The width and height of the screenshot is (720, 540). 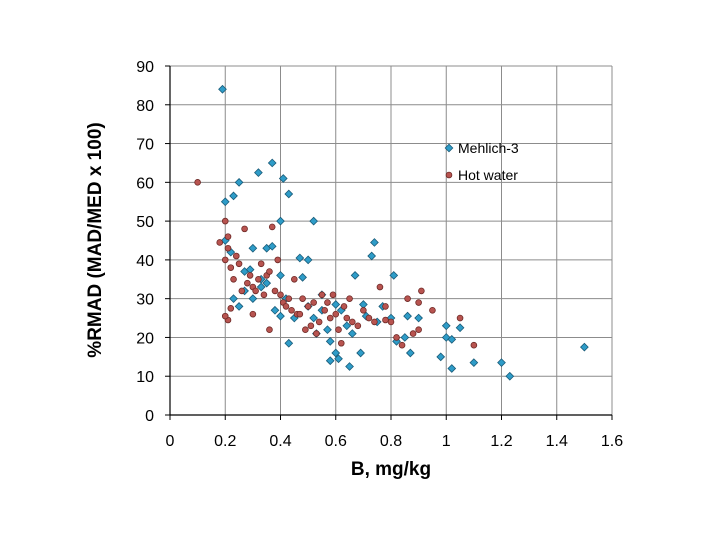 I want to click on y-tick-label: 40, so click(x=145, y=261).